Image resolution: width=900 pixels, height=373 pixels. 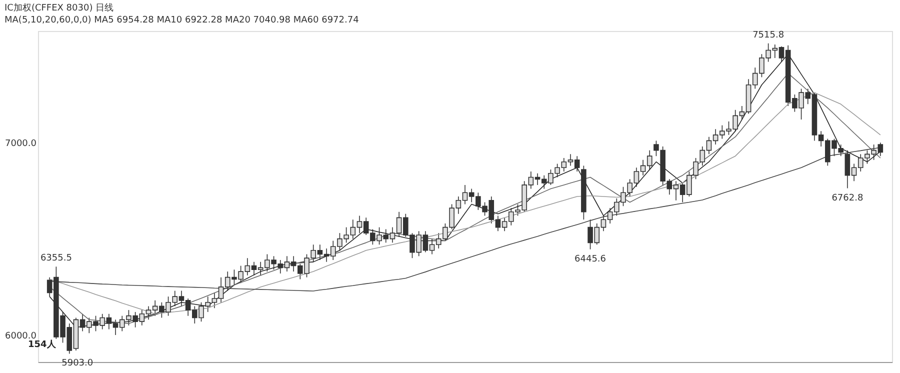 I want to click on annotation: 6355.5, so click(x=56, y=259).